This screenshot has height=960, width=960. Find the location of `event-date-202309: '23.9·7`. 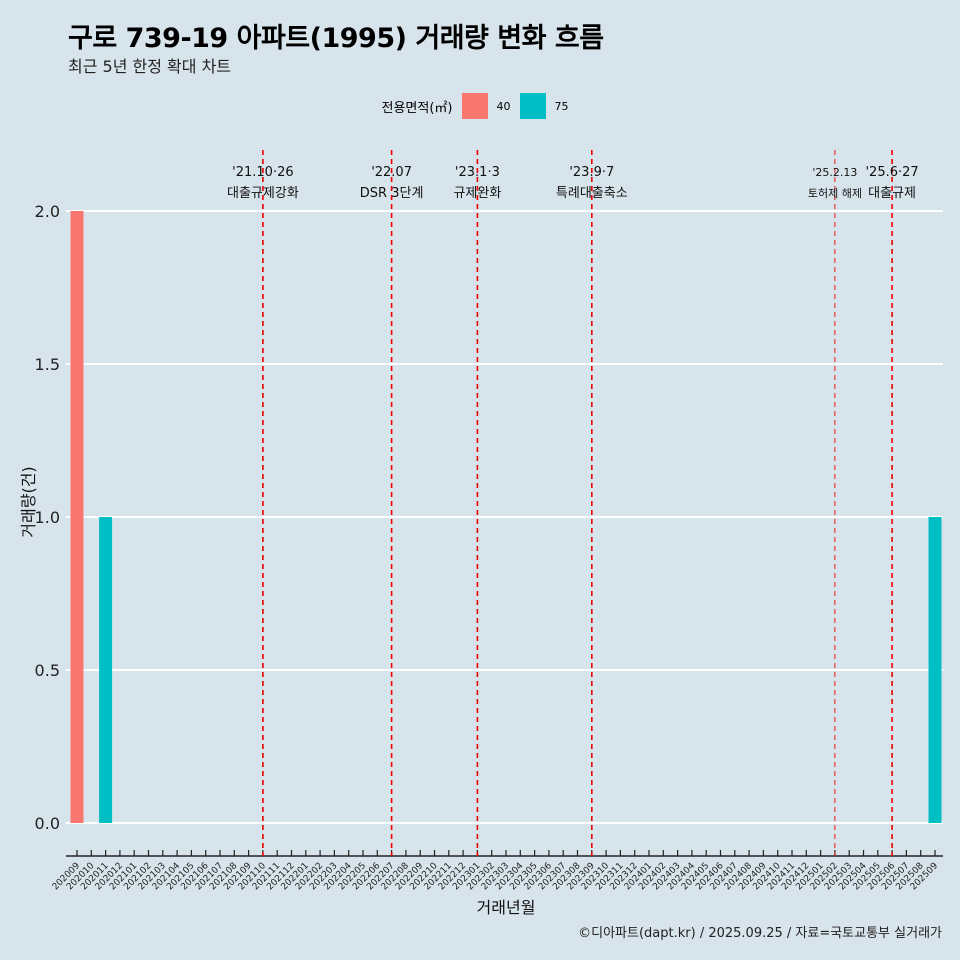

event-date-202309: '23.9·7 is located at coordinates (591, 172).